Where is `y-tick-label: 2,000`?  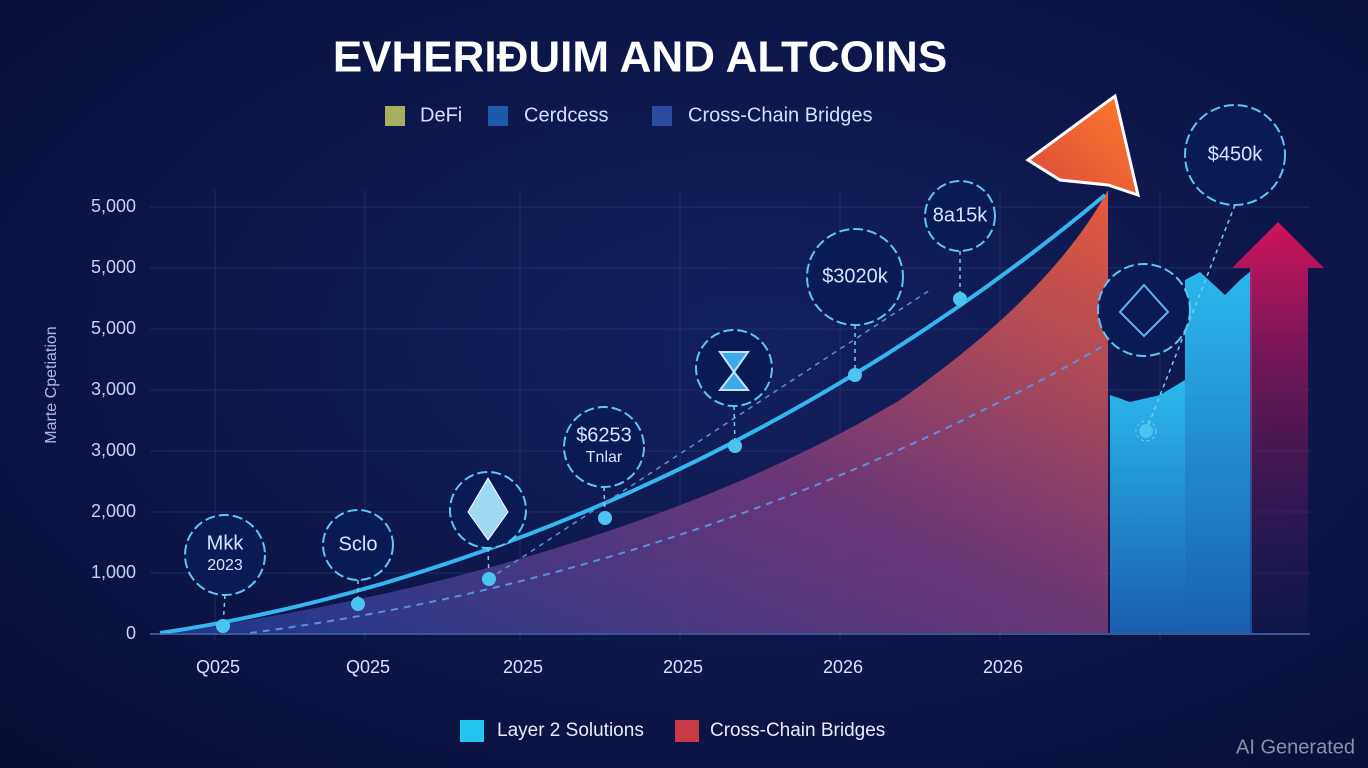
y-tick-label: 2,000 is located at coordinates (113, 511).